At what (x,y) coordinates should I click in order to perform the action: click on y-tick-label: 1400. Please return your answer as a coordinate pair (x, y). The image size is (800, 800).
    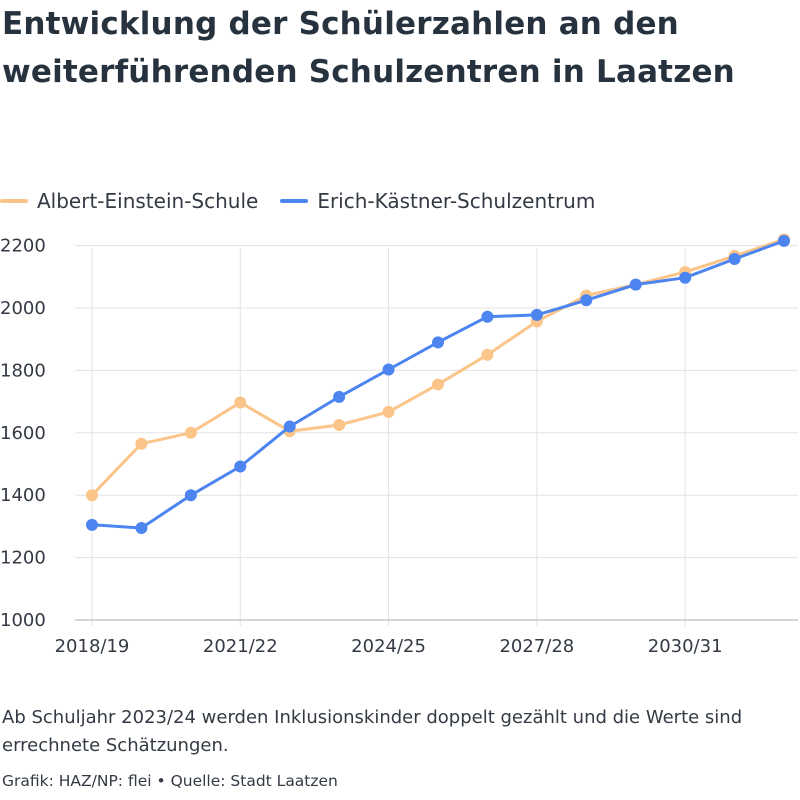
    Looking at the image, I should click on (23, 495).